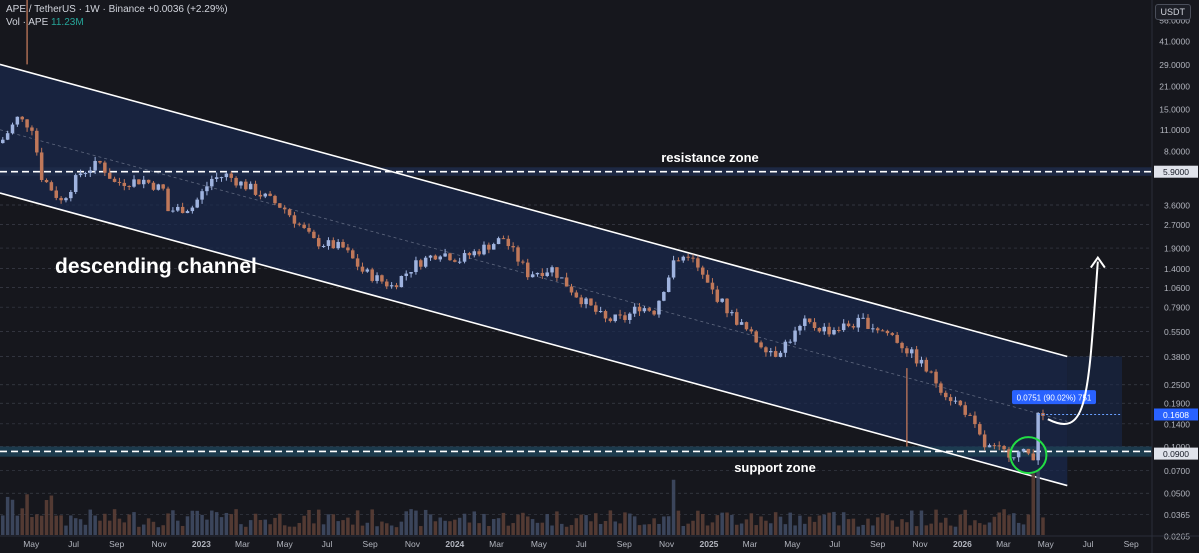  I want to click on time-tick-label: Jul, so click(834, 544).